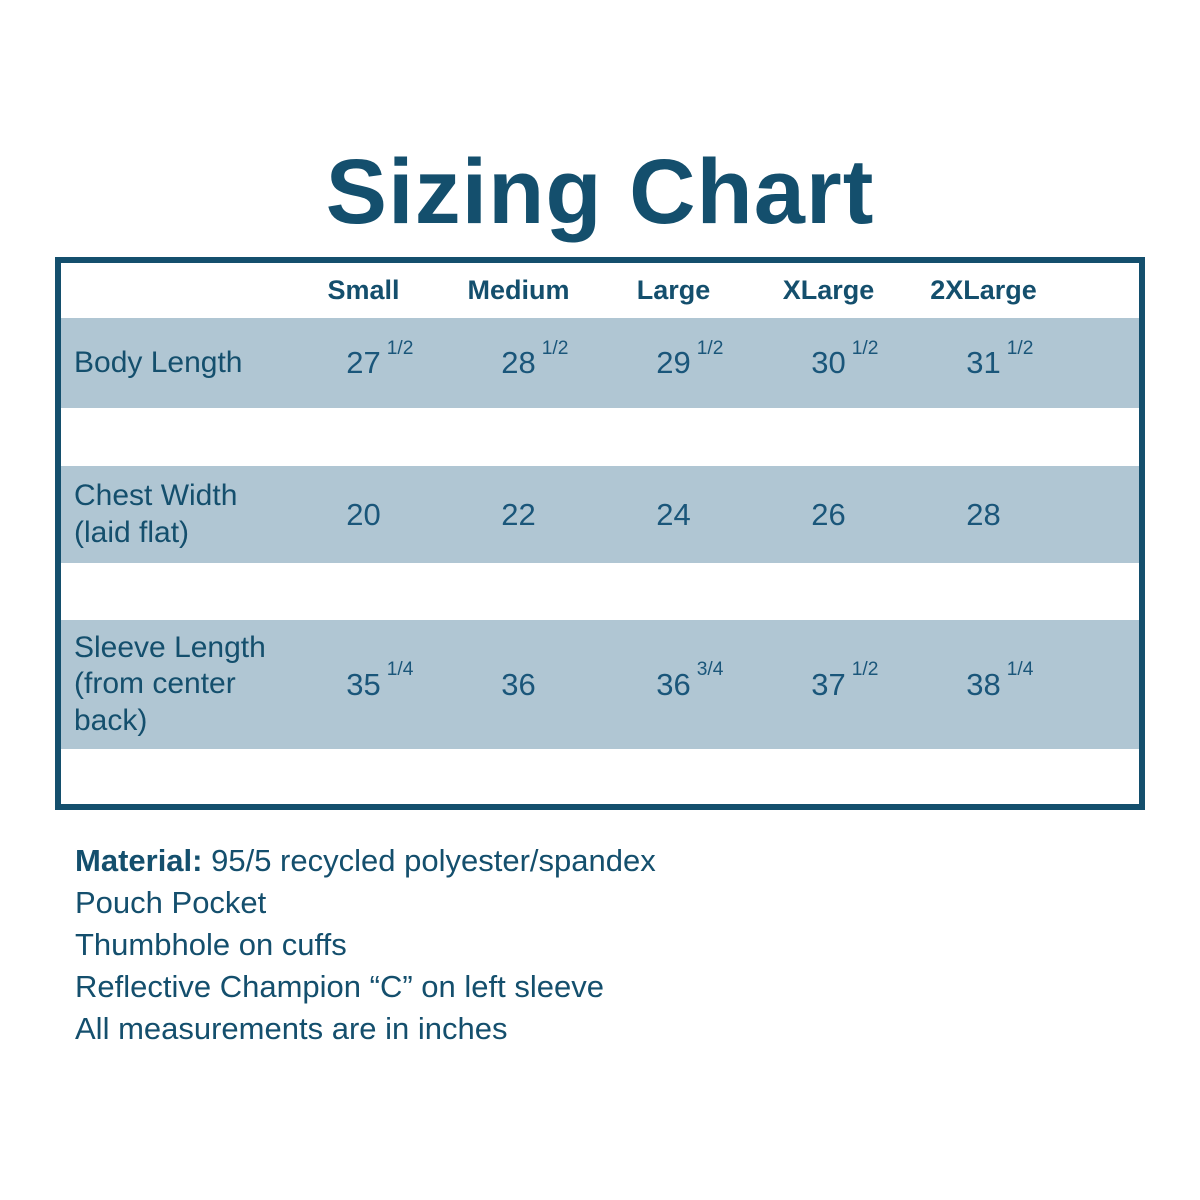 The height and width of the screenshot is (1200, 1200). Describe the element at coordinates (433, 860) in the screenshot. I see `material-value: 95/5 recycled polyester/spandex` at that location.